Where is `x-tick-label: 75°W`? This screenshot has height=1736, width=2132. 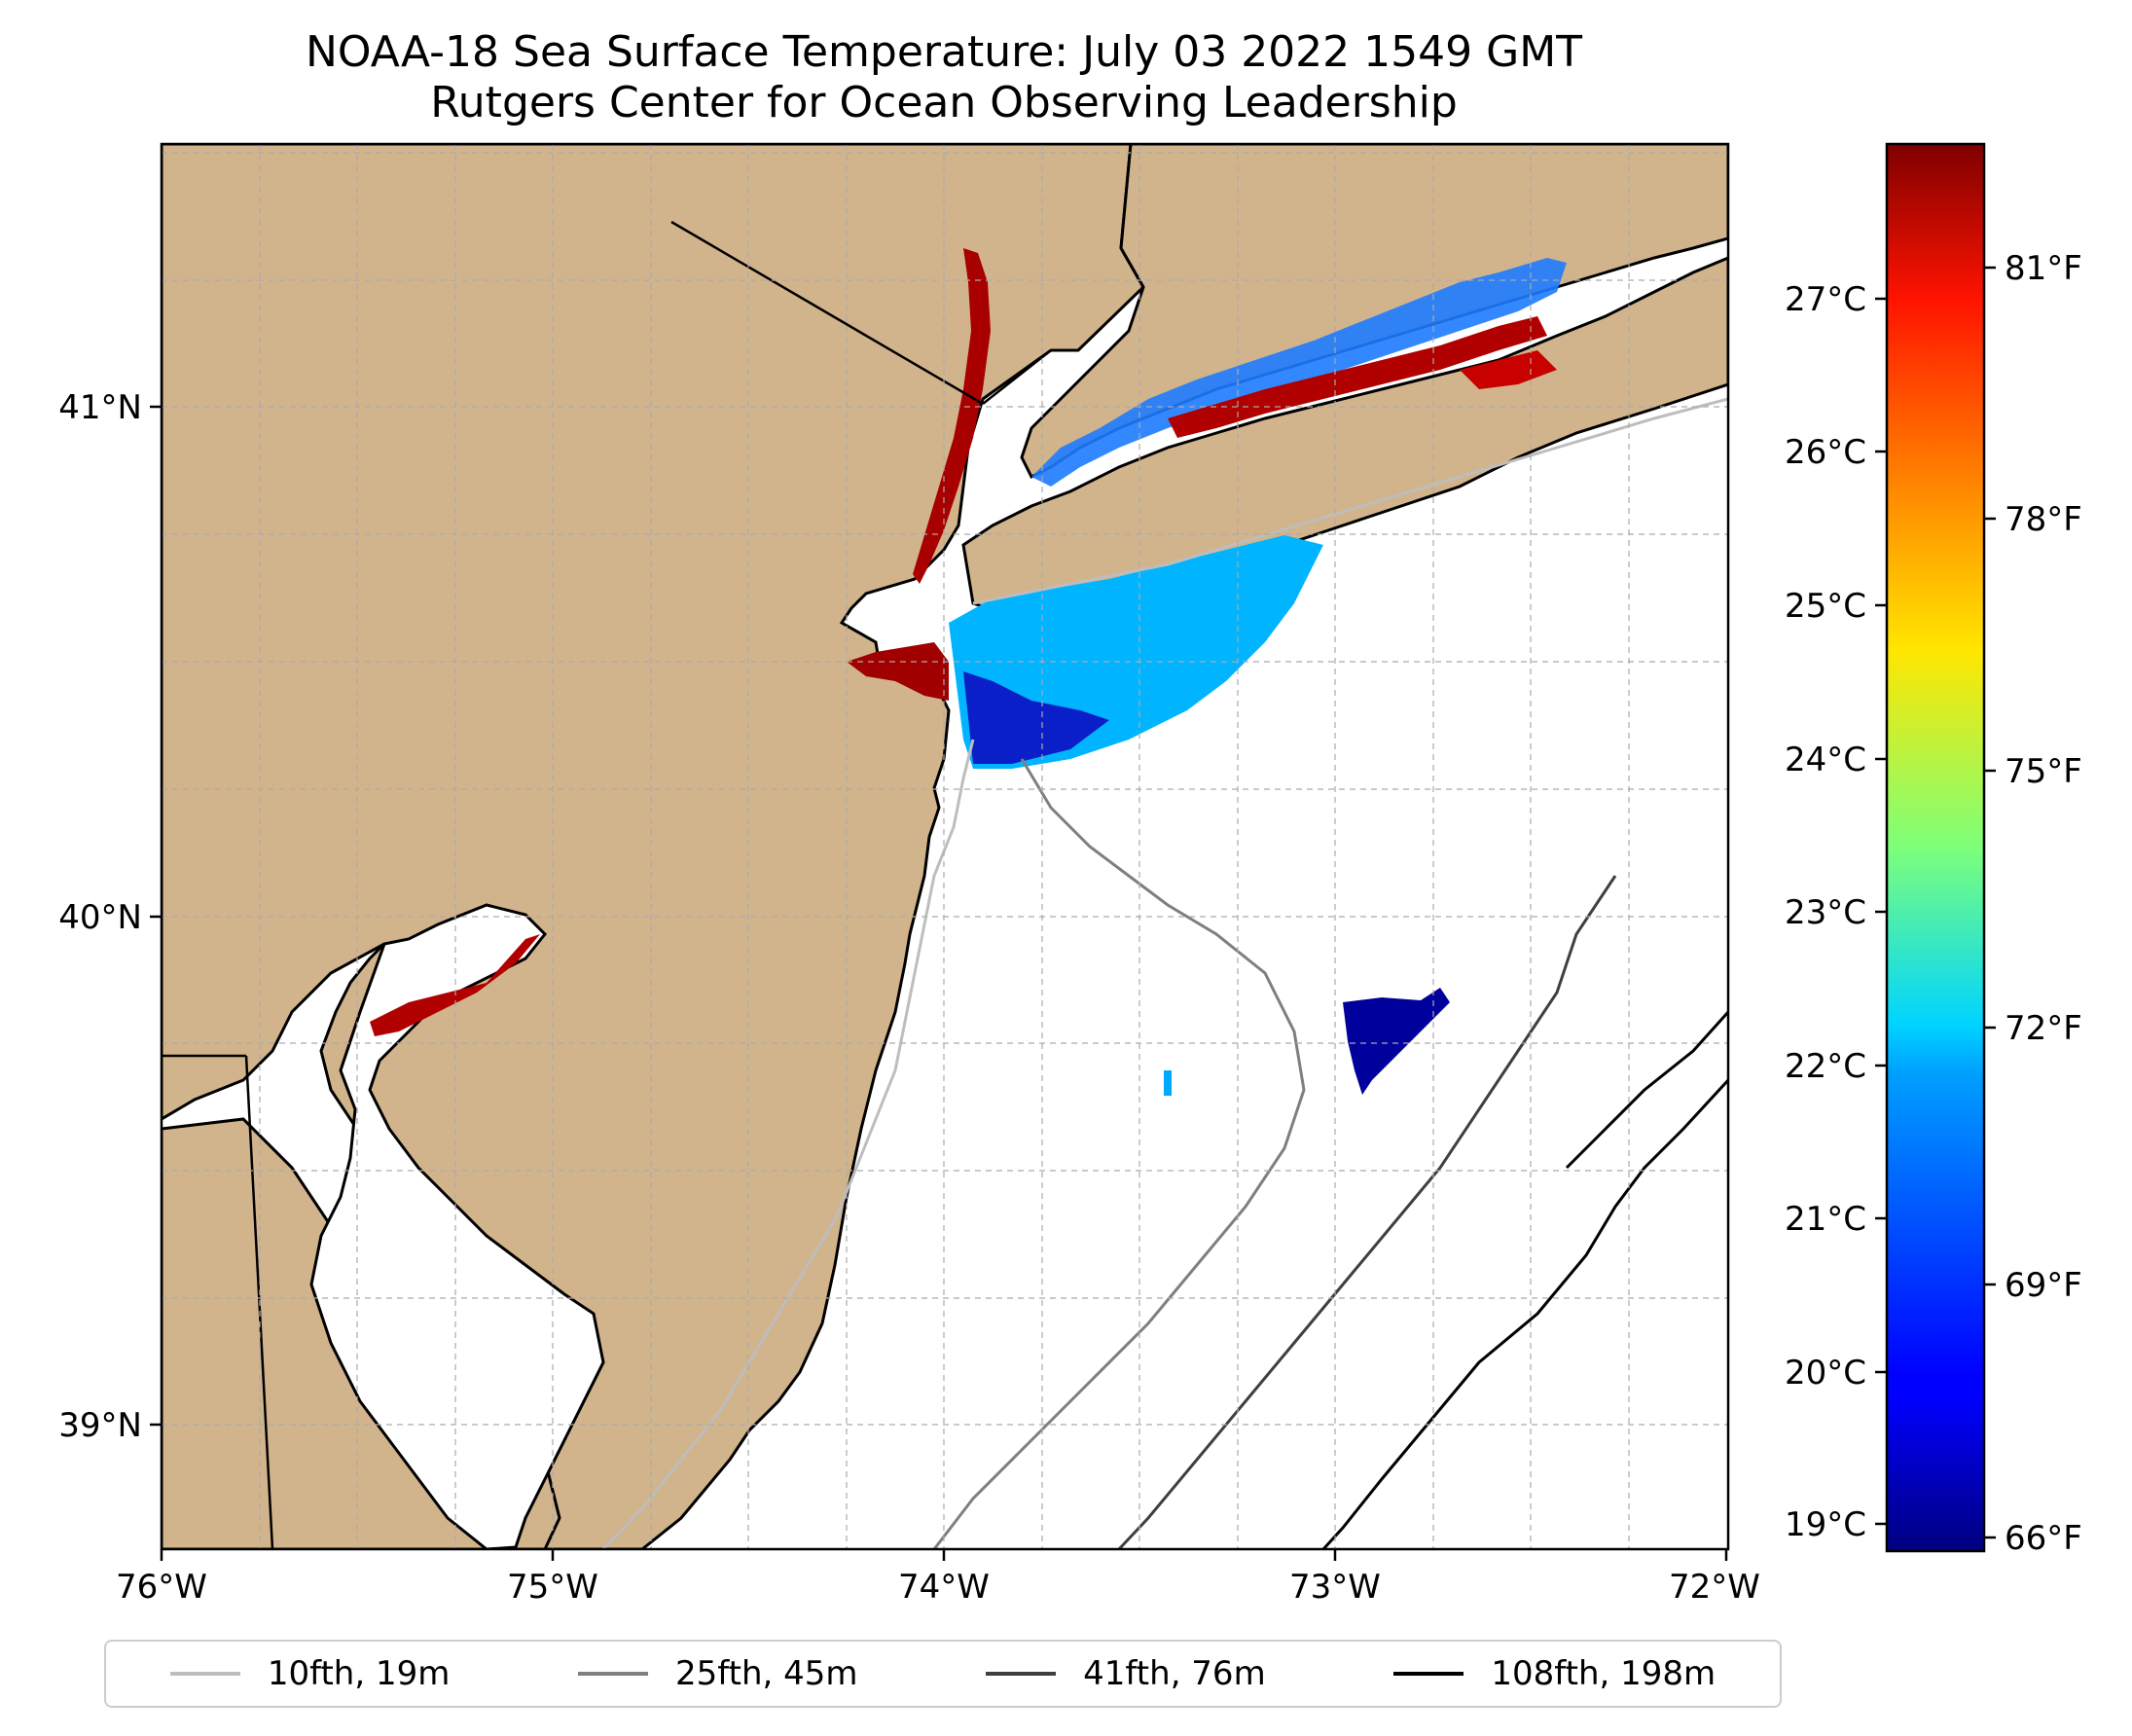
x-tick-label: 75°W is located at coordinates (553, 1588).